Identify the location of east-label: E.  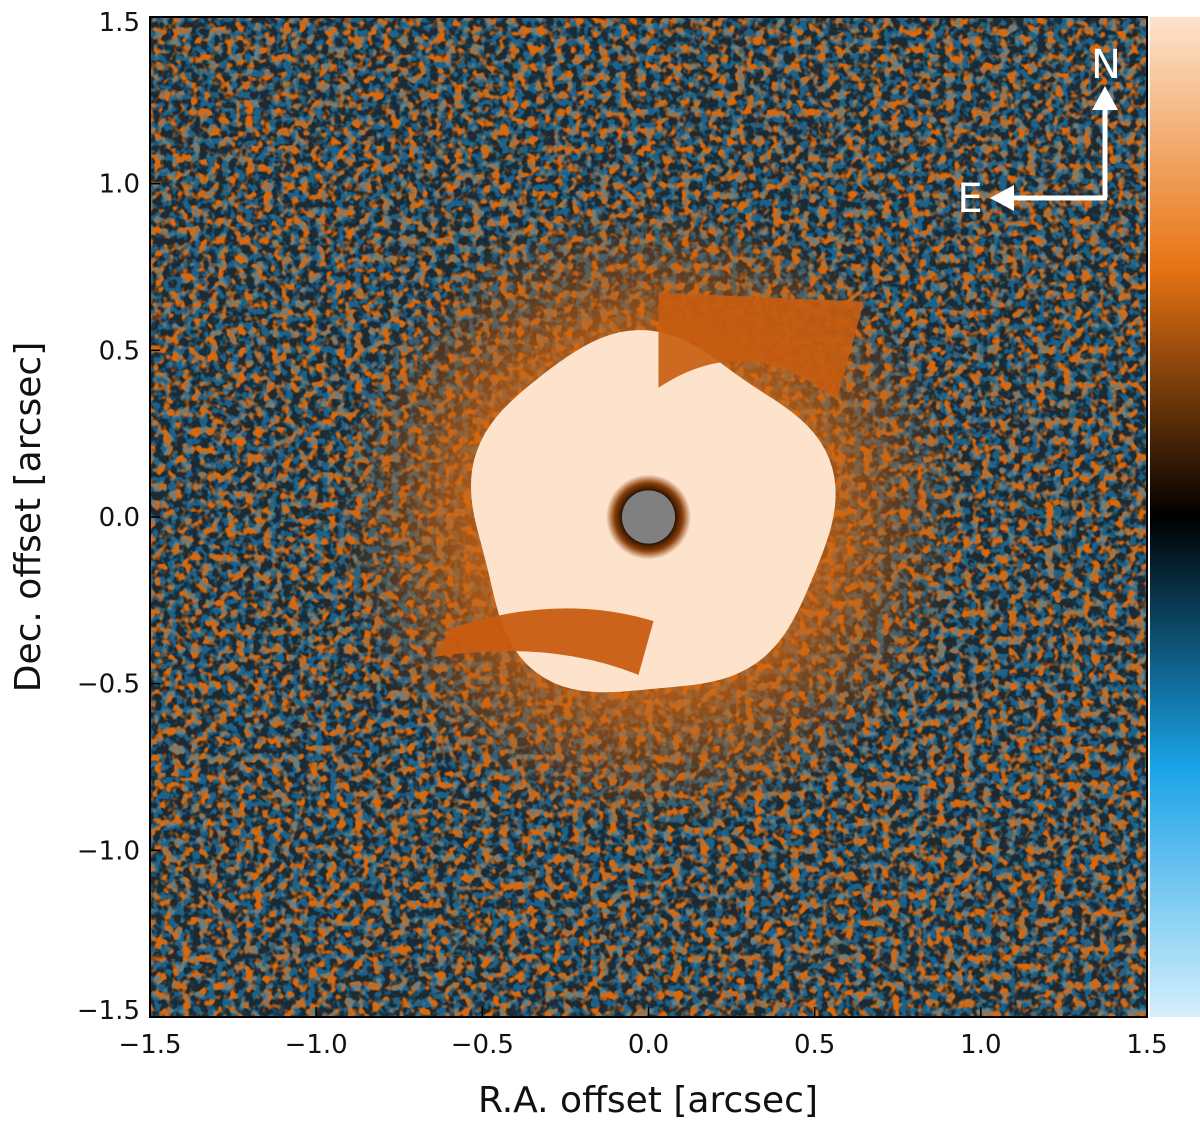
(969, 199).